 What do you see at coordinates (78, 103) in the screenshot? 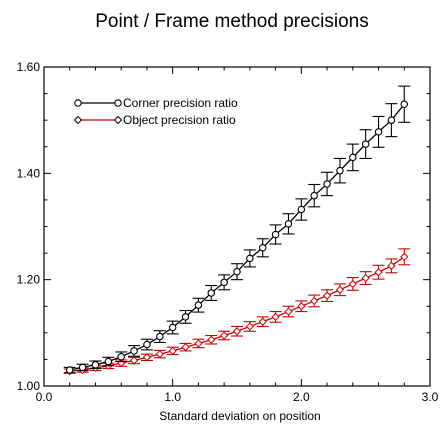
I see `legend-marker-corner-left` at bounding box center [78, 103].